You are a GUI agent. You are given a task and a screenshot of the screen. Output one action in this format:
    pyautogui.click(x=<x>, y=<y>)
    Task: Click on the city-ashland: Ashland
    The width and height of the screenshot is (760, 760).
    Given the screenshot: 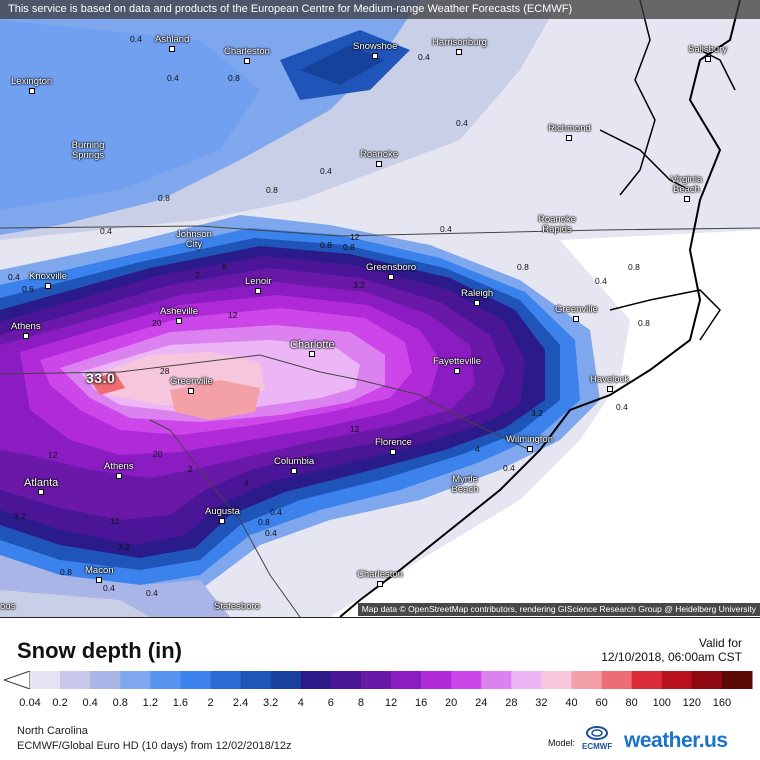 What is the action you would take?
    pyautogui.click(x=172, y=43)
    